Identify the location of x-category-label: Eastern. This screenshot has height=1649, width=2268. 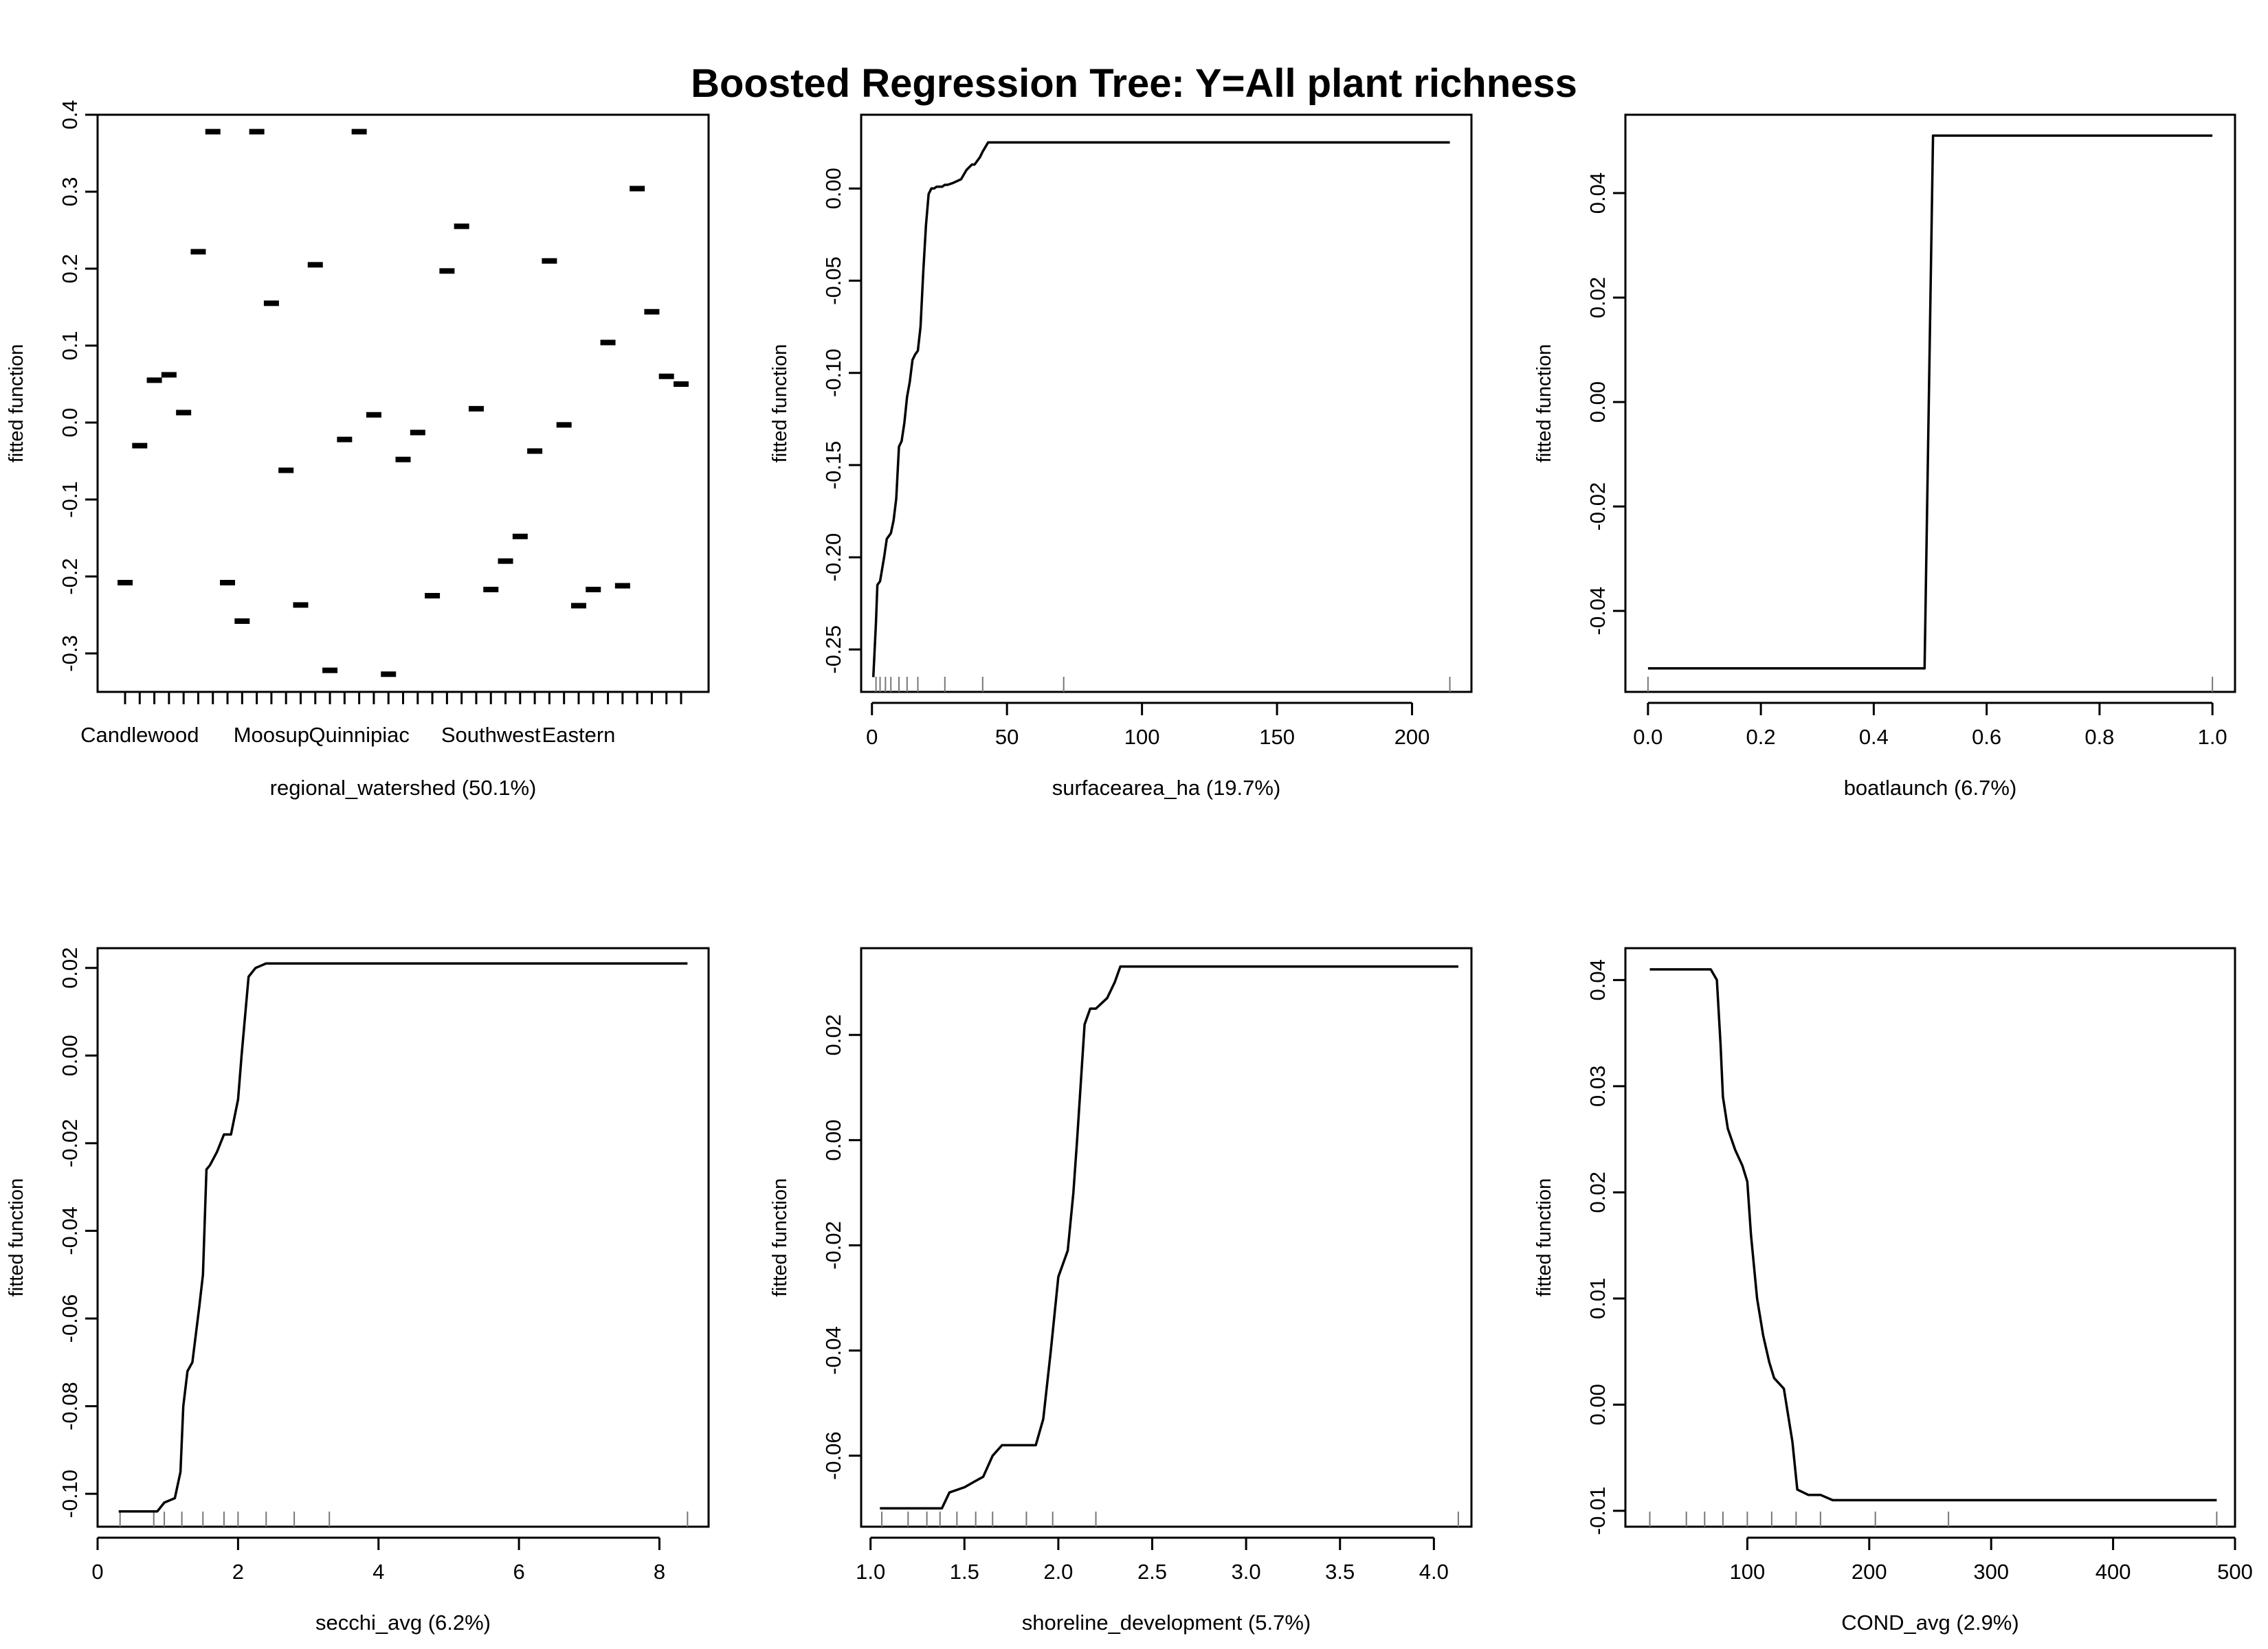
(579, 735).